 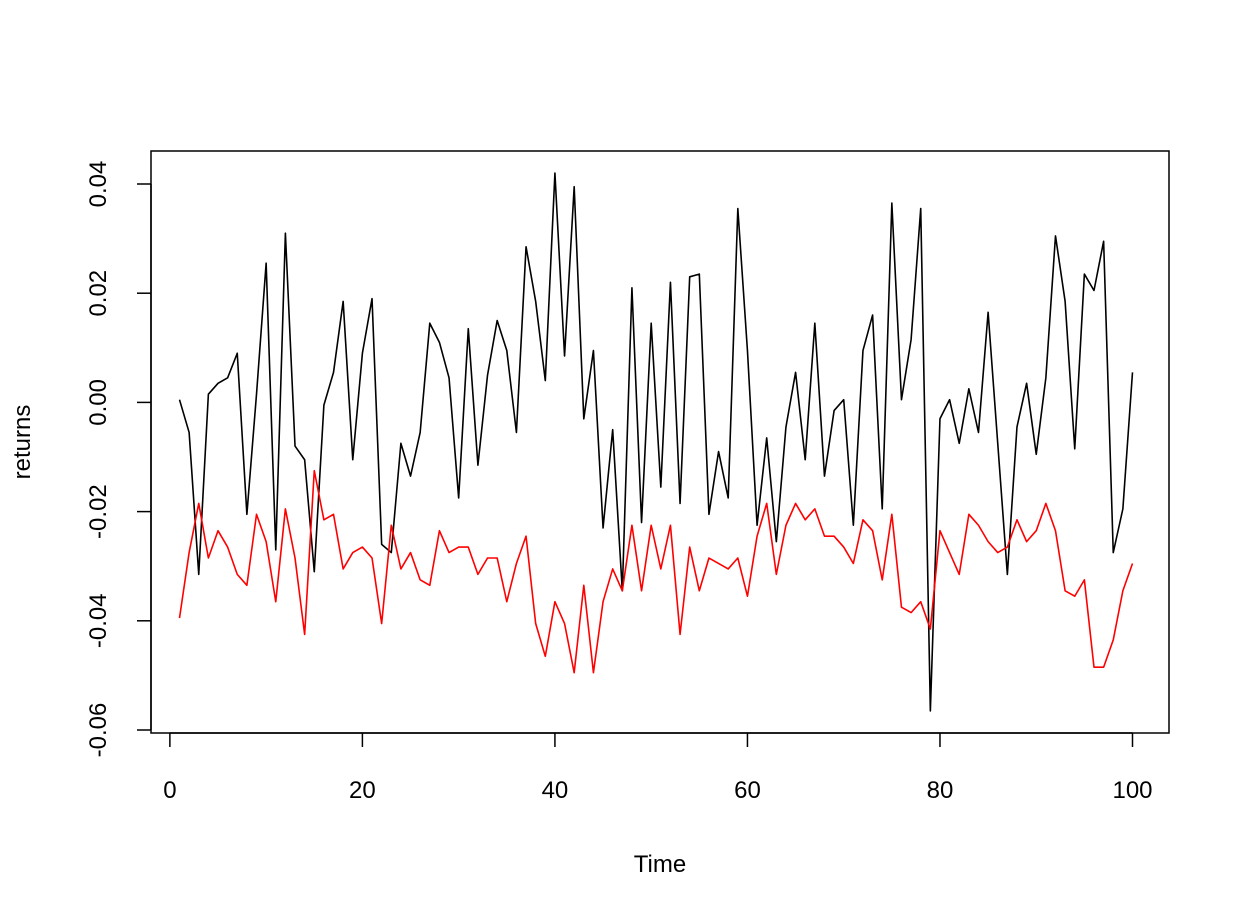 I want to click on y-tick-label: 0.04, so click(x=98, y=184).